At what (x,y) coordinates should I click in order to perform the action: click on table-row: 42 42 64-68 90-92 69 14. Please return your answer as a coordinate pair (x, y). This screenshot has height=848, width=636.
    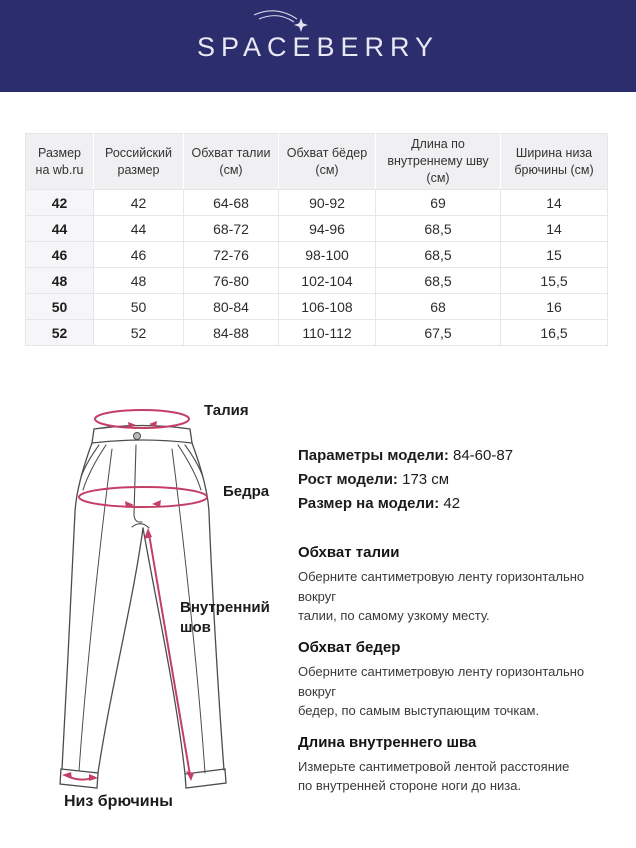
    Looking at the image, I should click on (316, 202).